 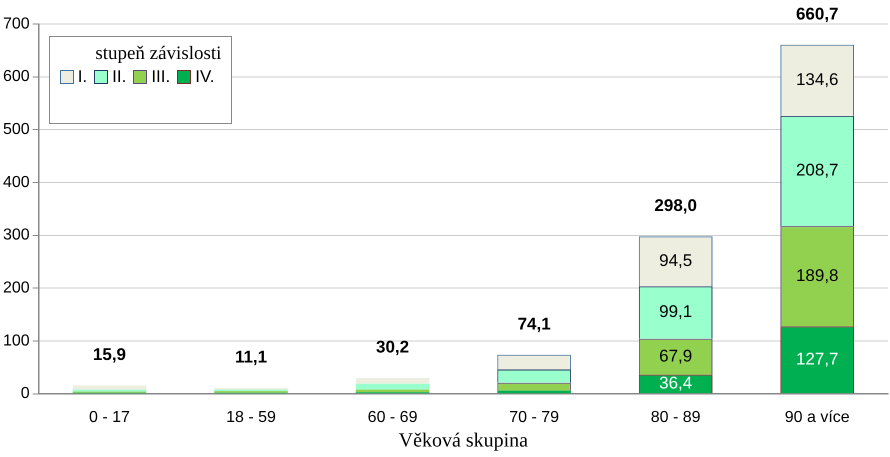 What do you see at coordinates (119, 77) in the screenshot?
I see `legend-label: II.` at bounding box center [119, 77].